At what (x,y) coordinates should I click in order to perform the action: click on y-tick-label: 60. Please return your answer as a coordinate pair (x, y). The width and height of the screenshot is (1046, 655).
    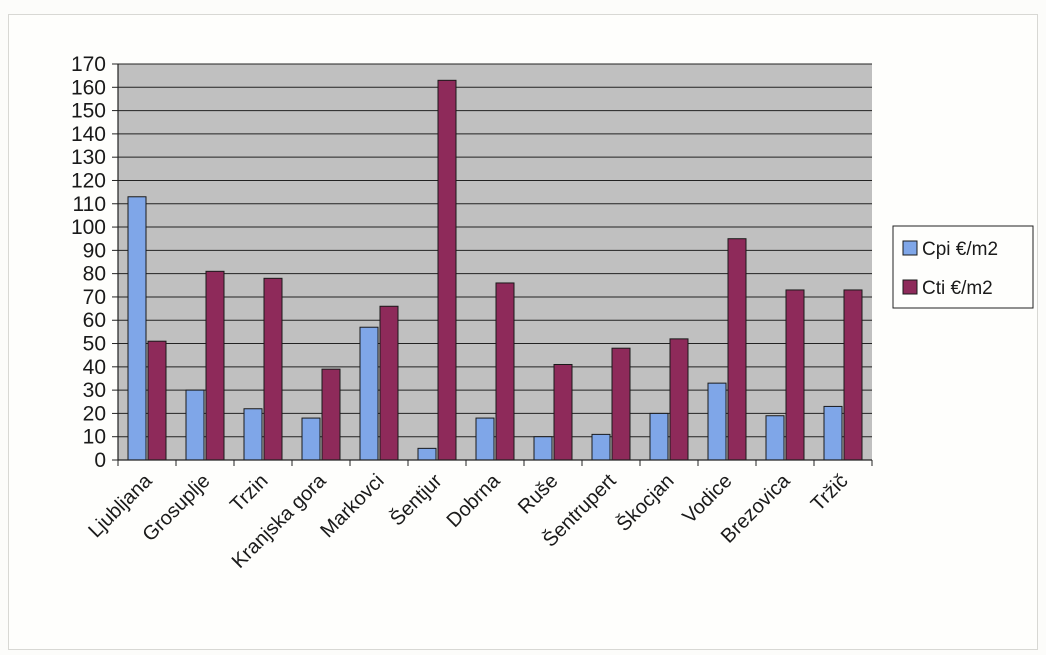
    Looking at the image, I should click on (94, 320).